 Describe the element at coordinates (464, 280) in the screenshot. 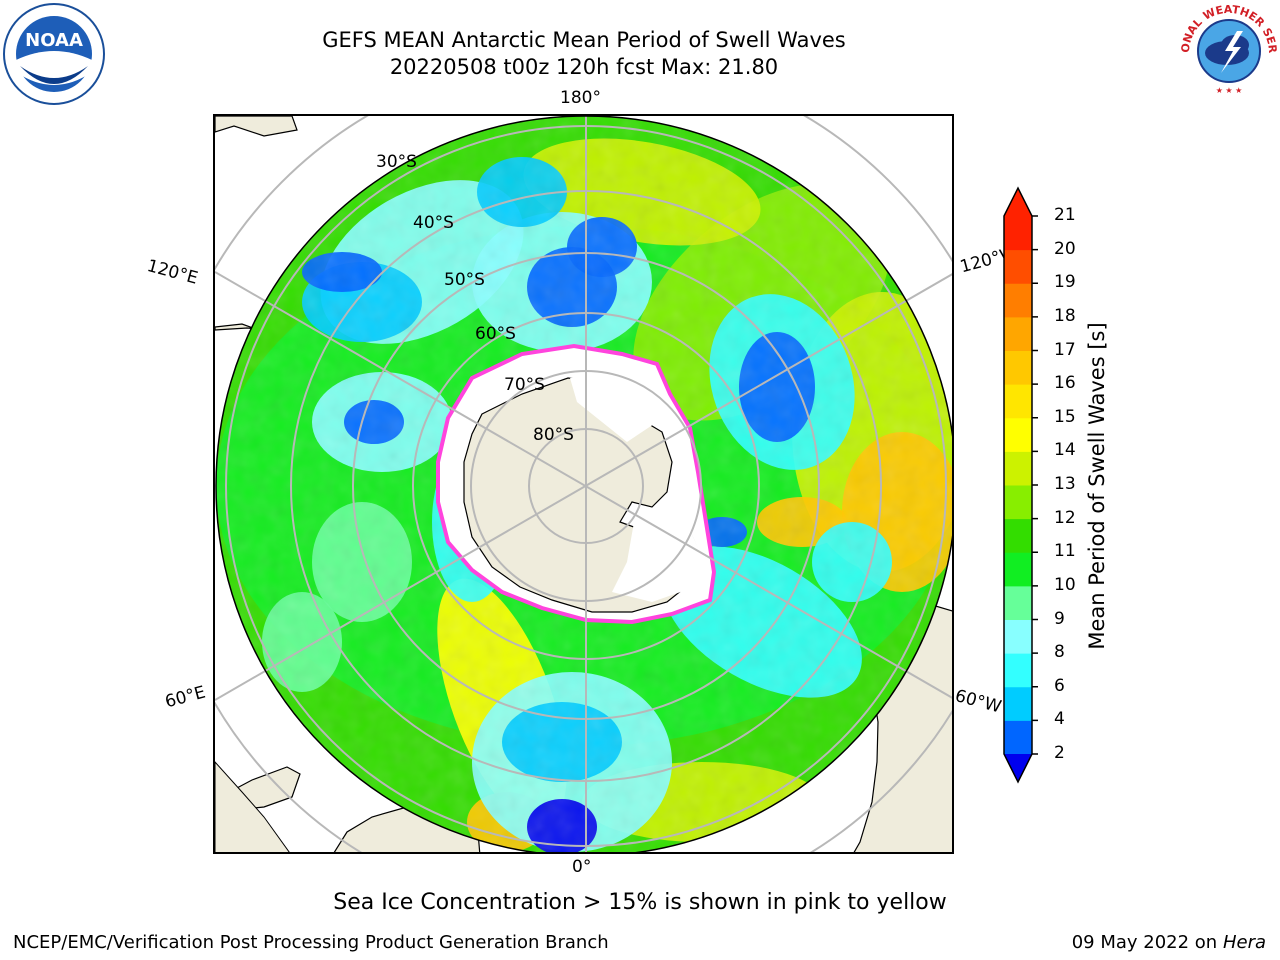

I see `lat-label-50s: 50°S` at that location.